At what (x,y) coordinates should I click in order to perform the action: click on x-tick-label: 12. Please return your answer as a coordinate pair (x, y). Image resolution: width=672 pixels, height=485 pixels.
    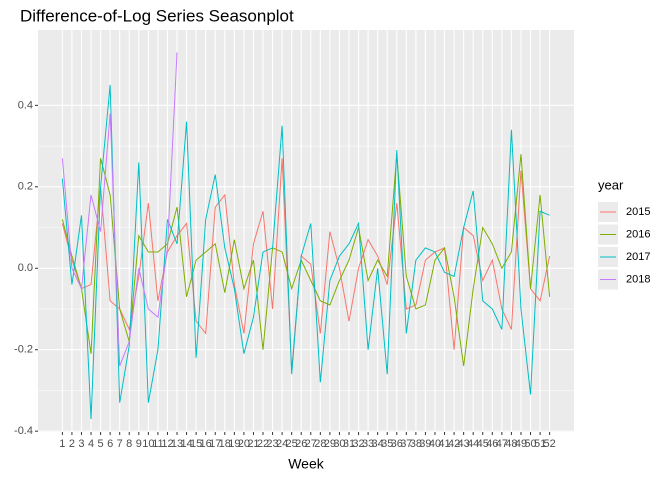
    Looking at the image, I should click on (167, 444).